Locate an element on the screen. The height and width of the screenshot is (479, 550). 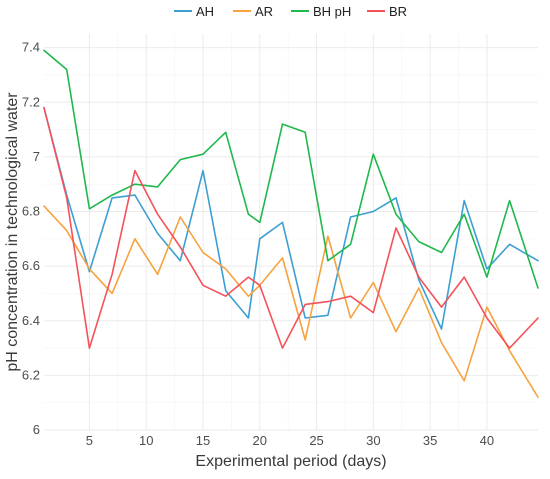
legend-label: AH is located at coordinates (205, 11).